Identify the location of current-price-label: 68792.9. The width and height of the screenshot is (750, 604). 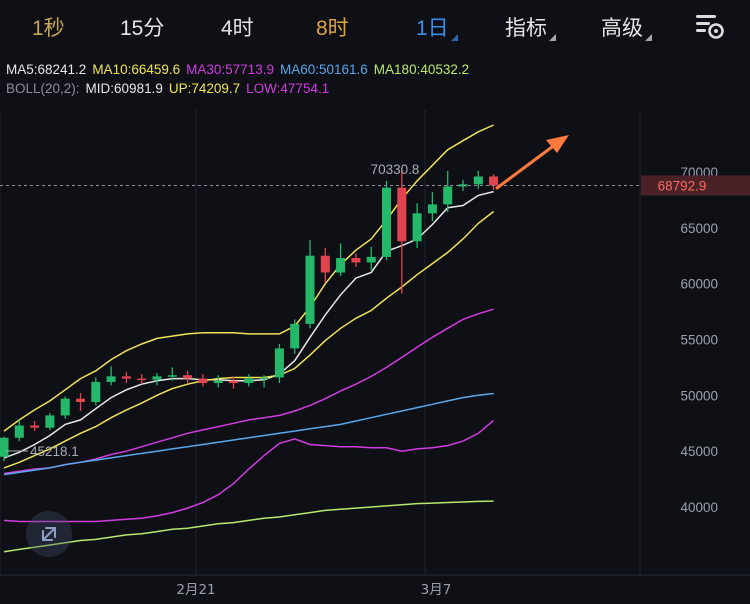
(682, 185).